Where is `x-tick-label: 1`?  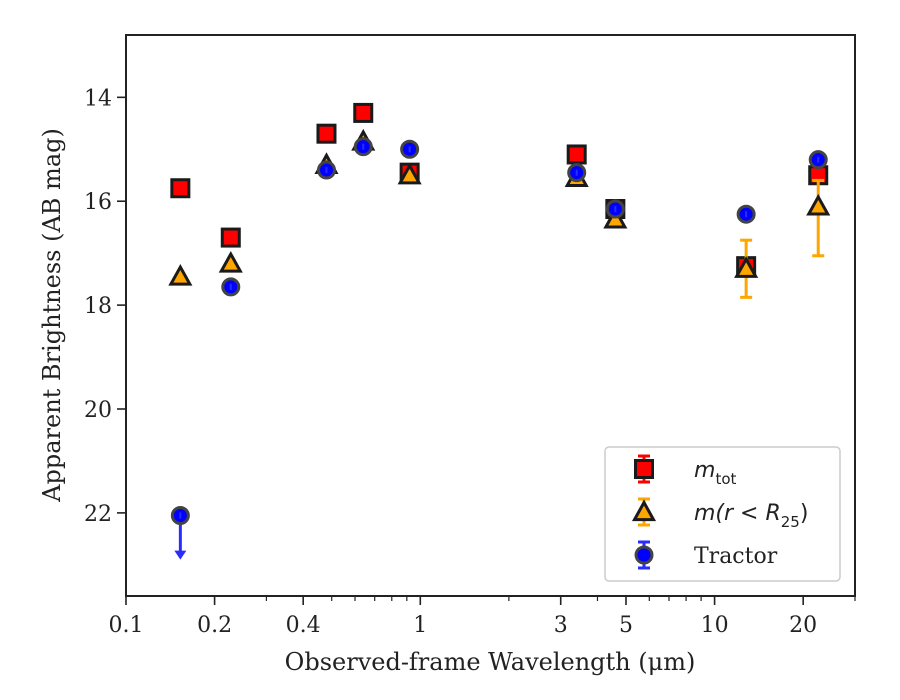
x-tick-label: 1 is located at coordinates (420, 625).